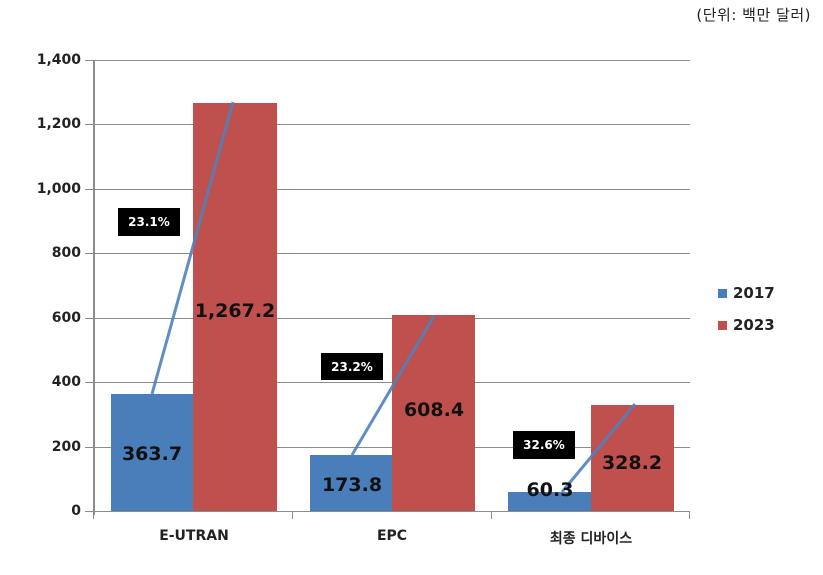 Image resolution: width=823 pixels, height=575 pixels. Describe the element at coordinates (58, 124) in the screenshot. I see `y-tick-label-1200: 1,200` at that location.